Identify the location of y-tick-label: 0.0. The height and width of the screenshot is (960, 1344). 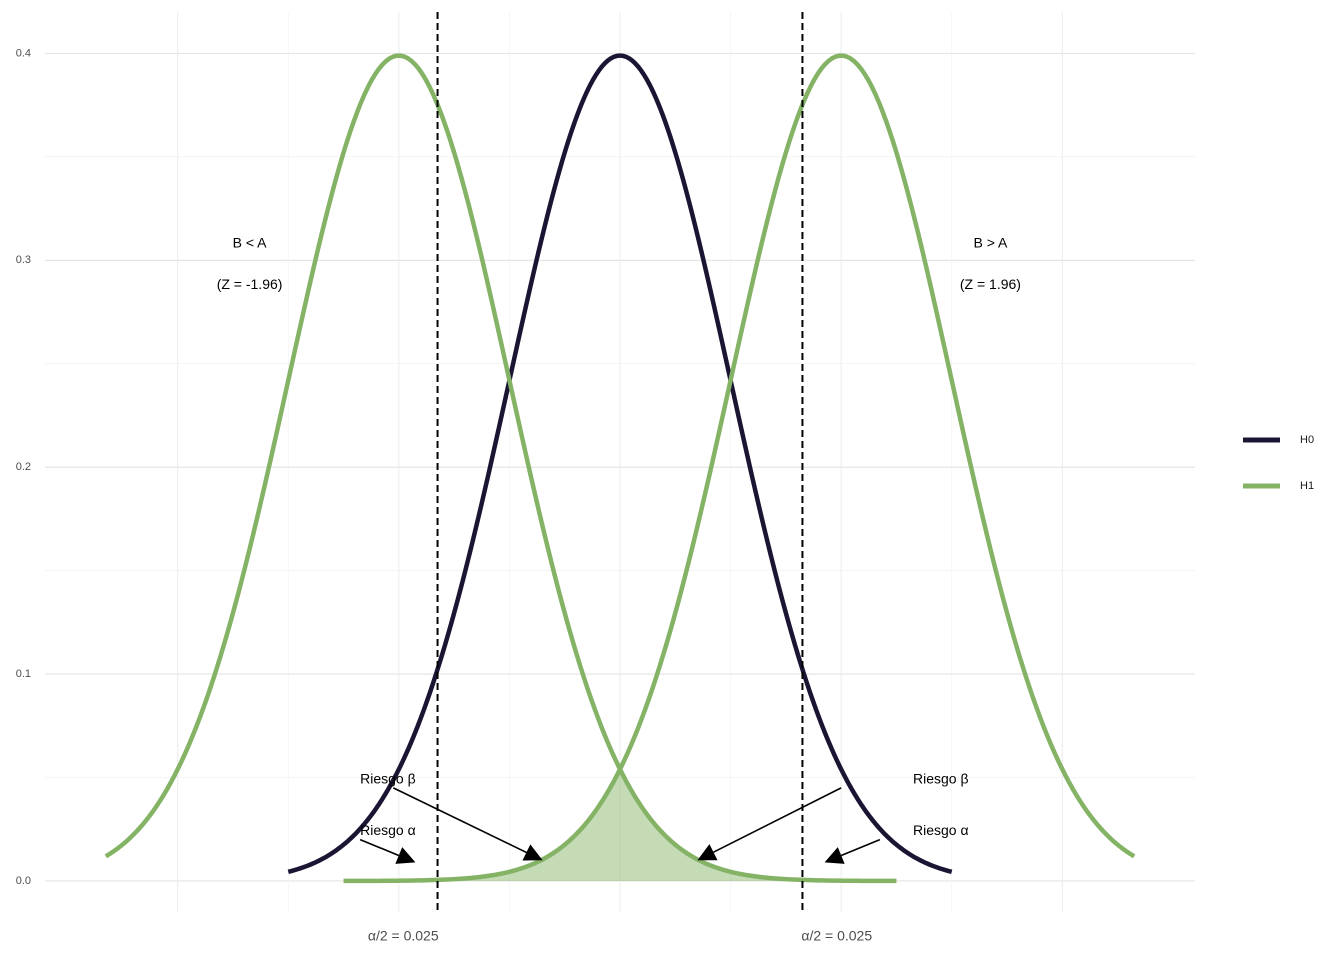
(23, 881).